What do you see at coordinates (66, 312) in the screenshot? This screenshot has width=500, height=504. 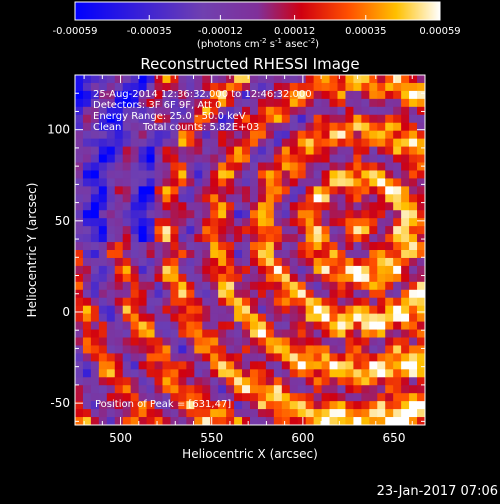 I see `y-tick-label: 0` at bounding box center [66, 312].